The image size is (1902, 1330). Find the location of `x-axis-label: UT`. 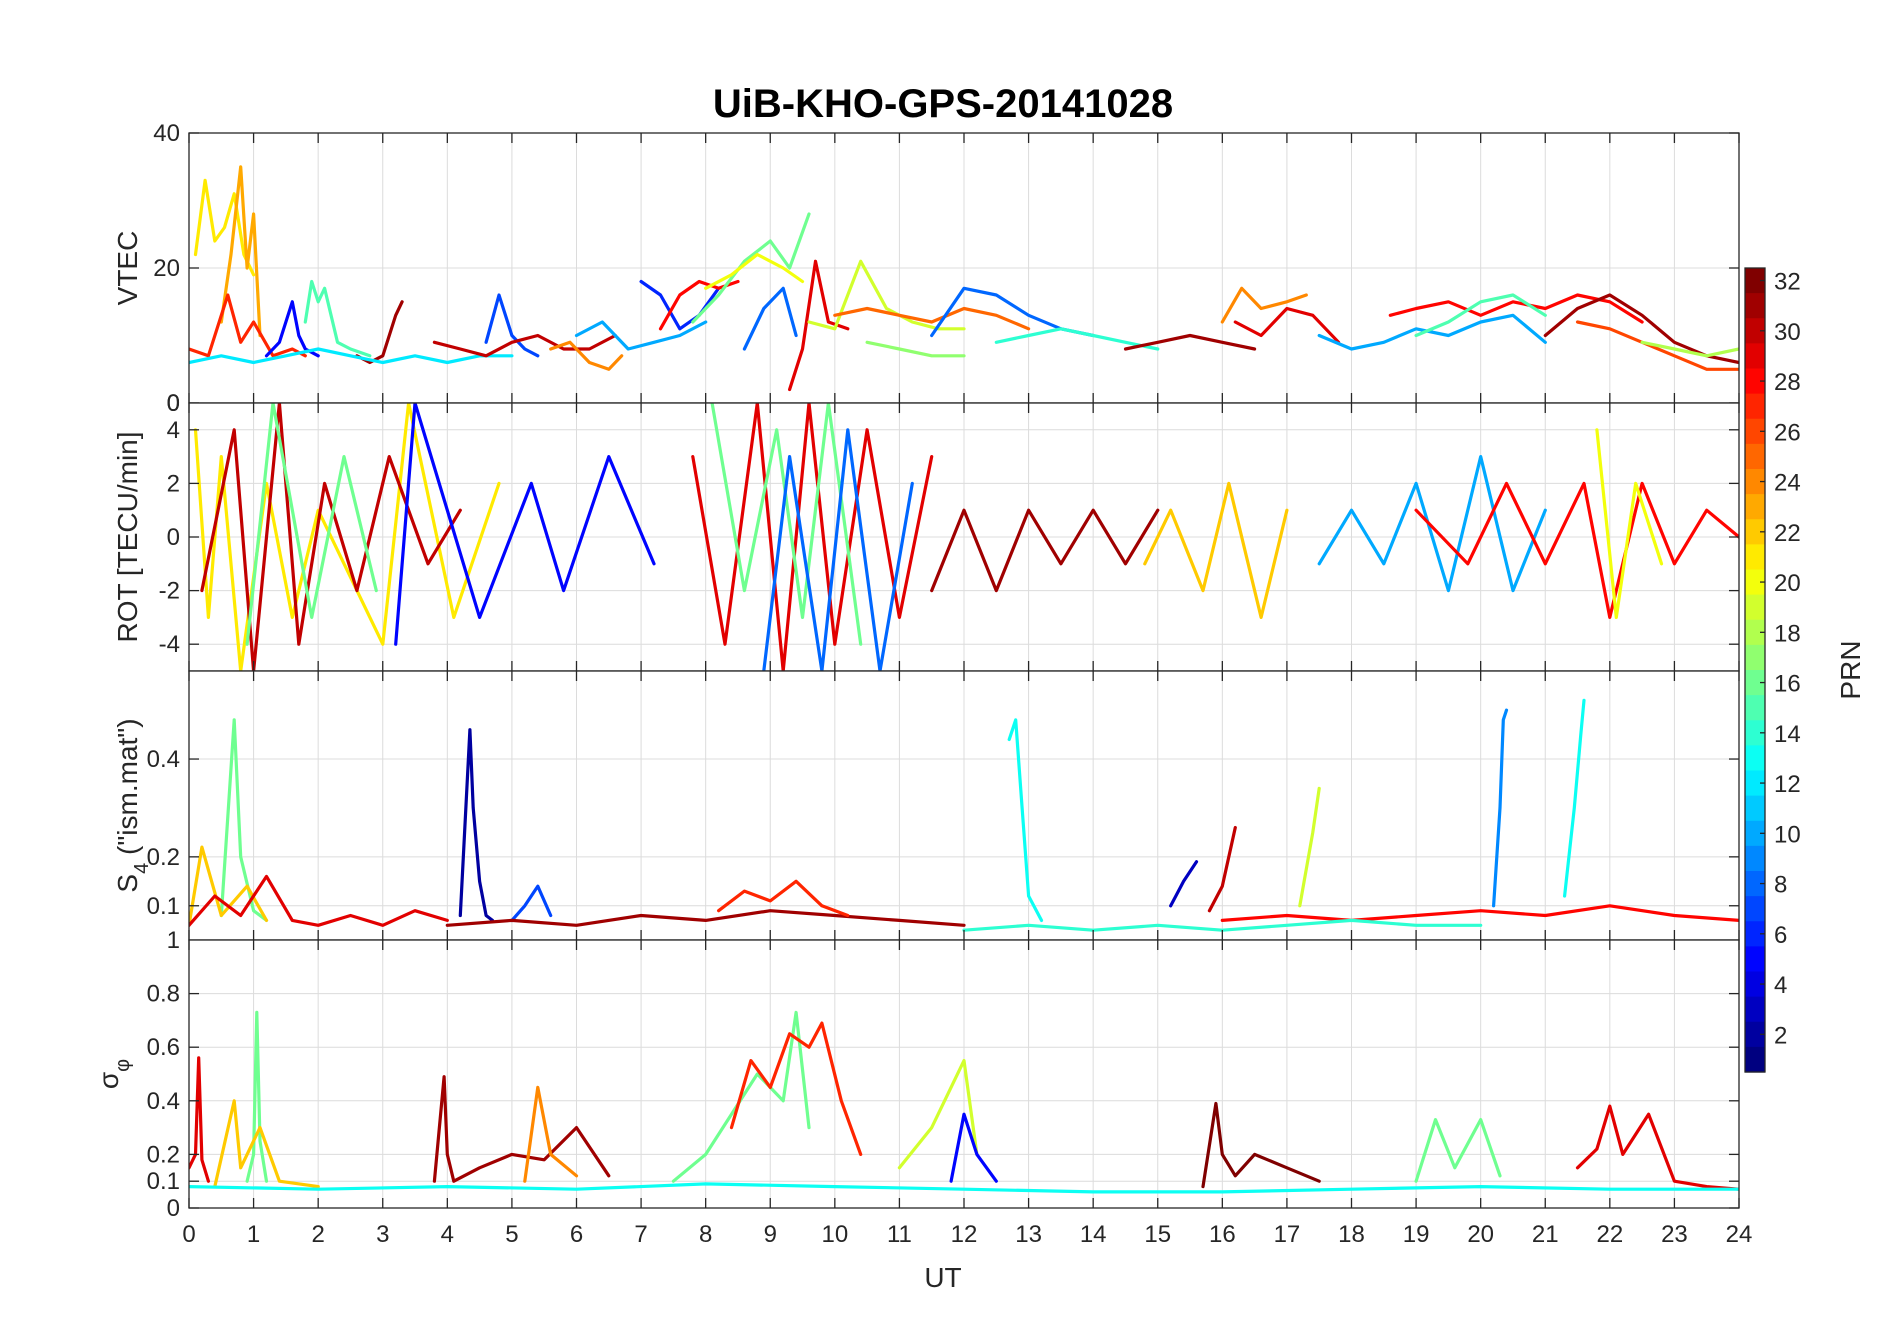

x-axis-label: UT is located at coordinates (942, 1277).